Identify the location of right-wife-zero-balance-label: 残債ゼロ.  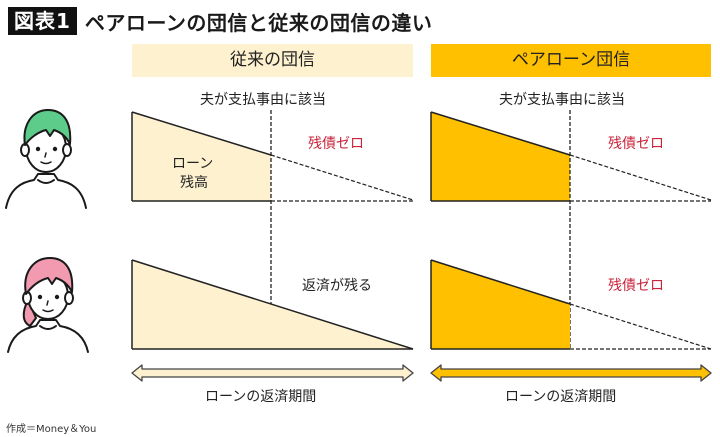
(636, 286).